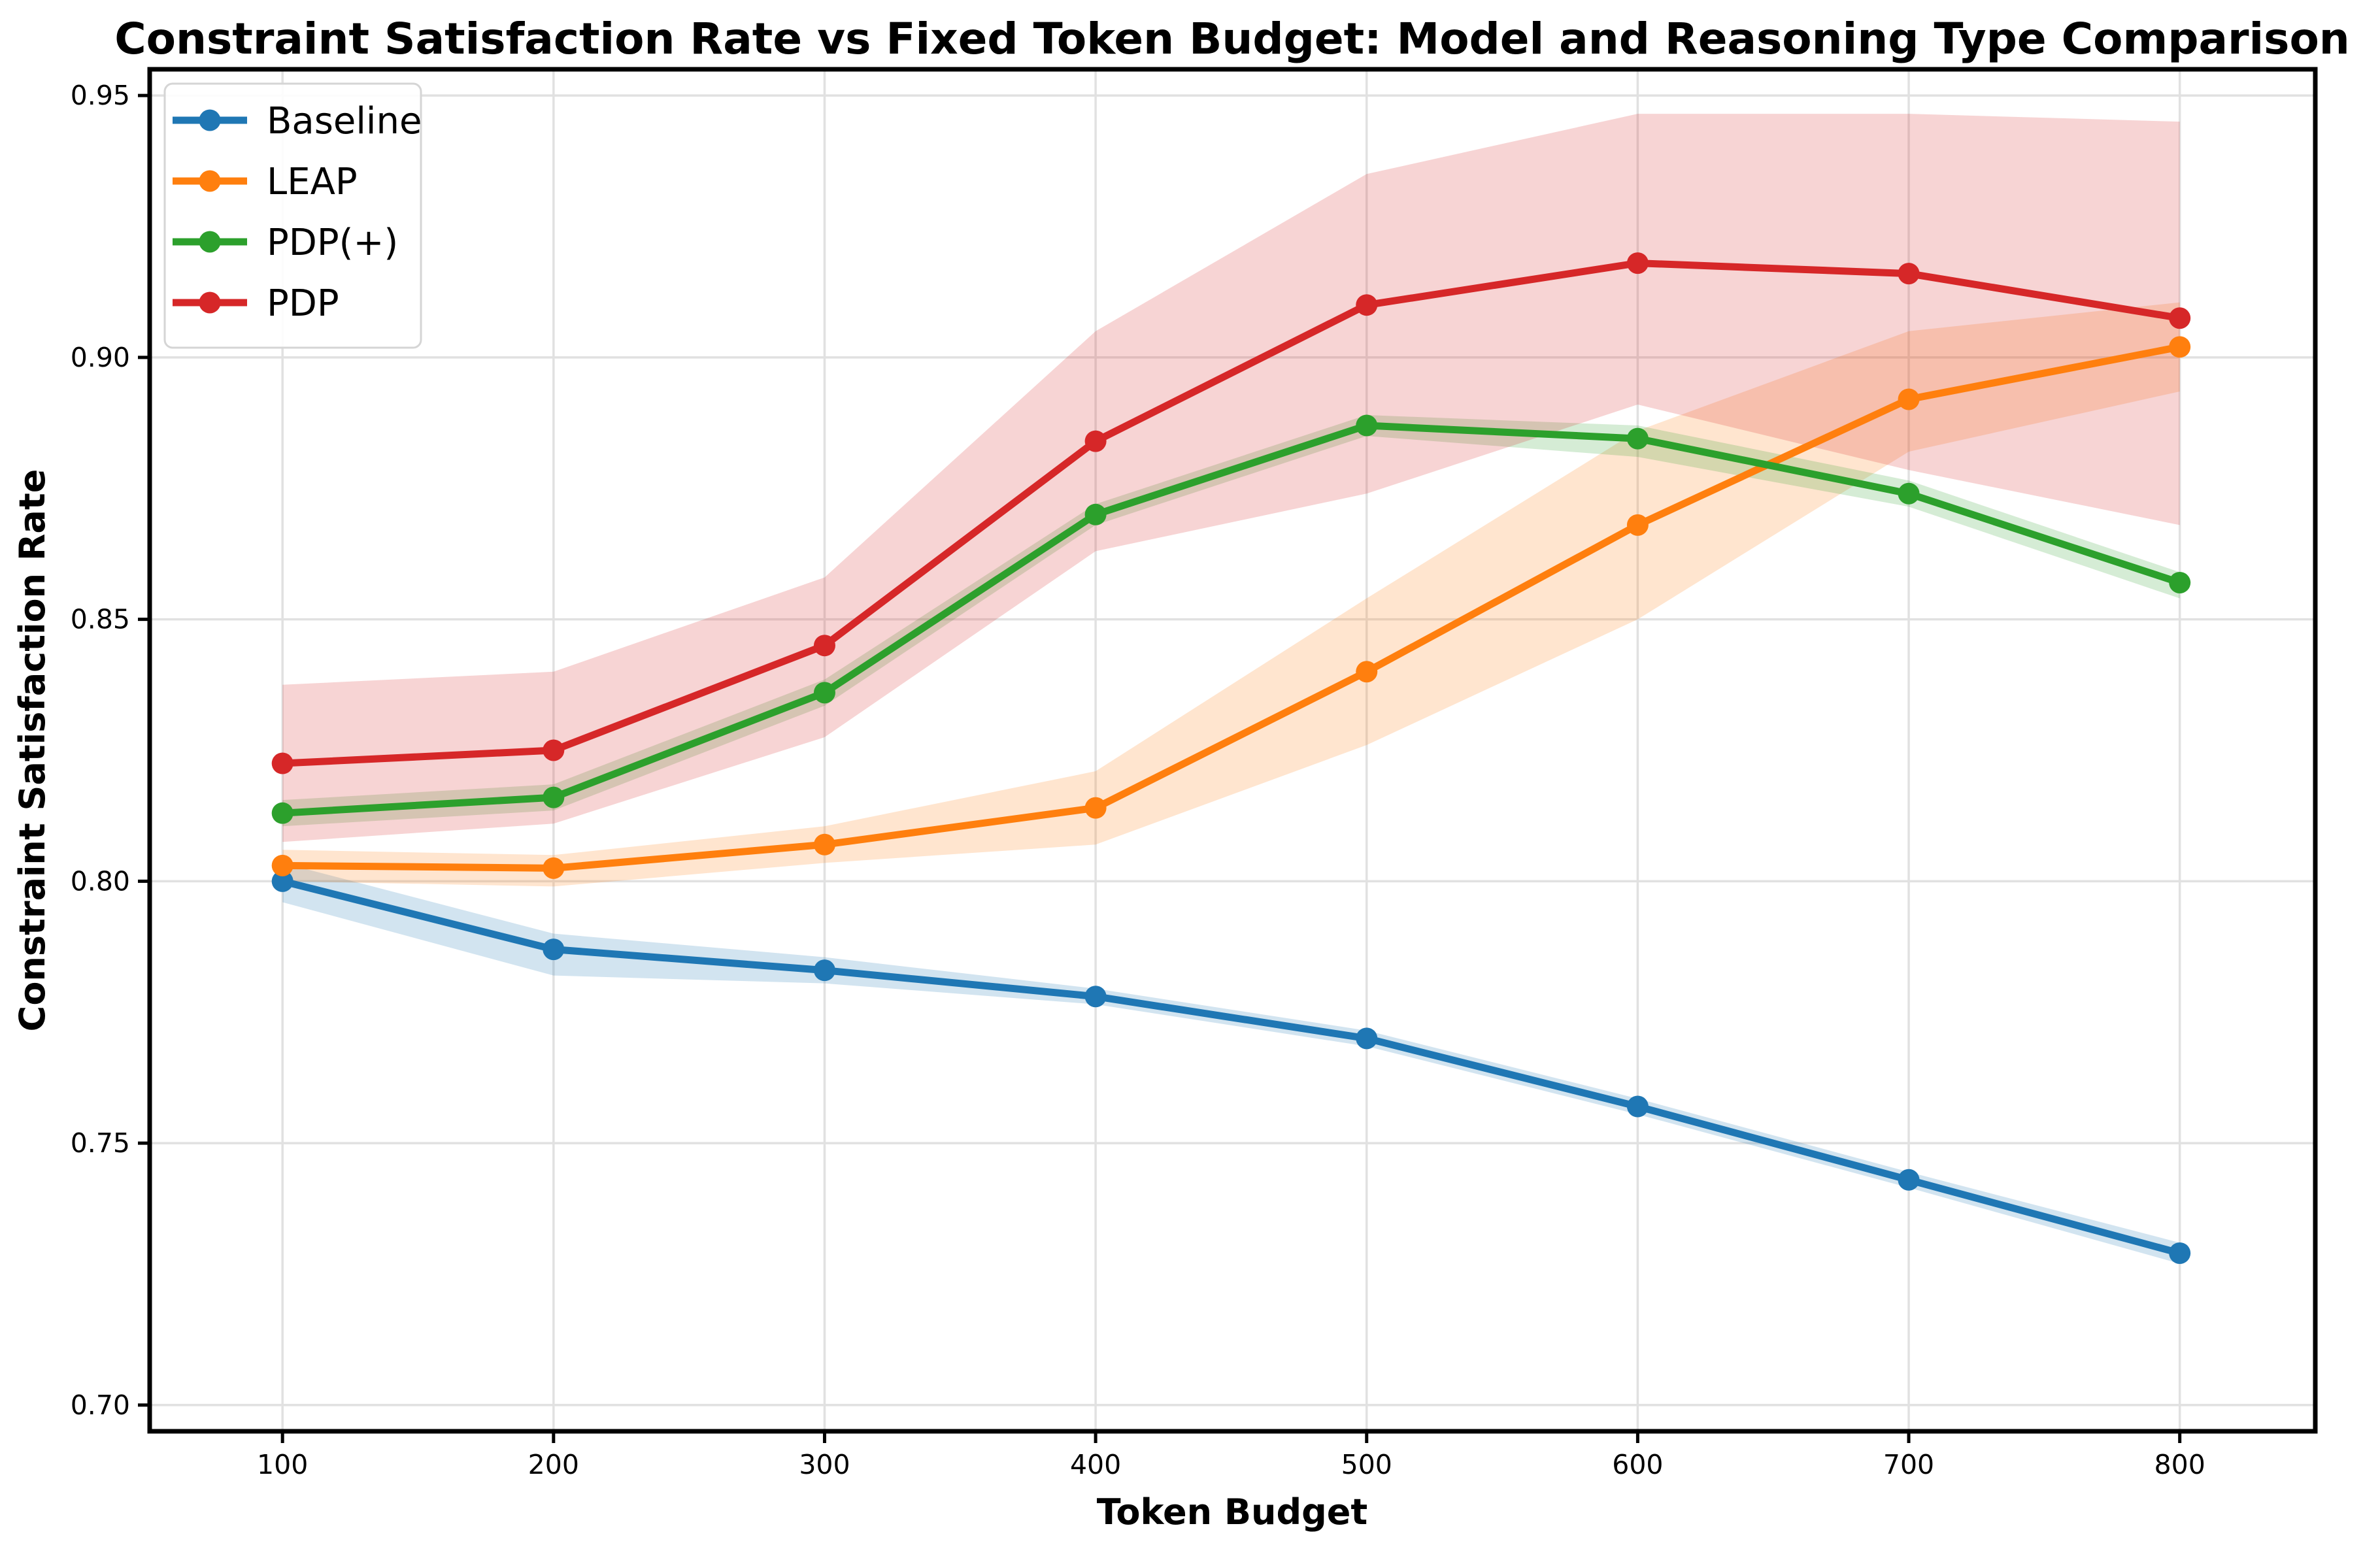  Describe the element at coordinates (32, 751) in the screenshot. I see `y-axis-label: Constraint Satisfaction Rate` at that location.